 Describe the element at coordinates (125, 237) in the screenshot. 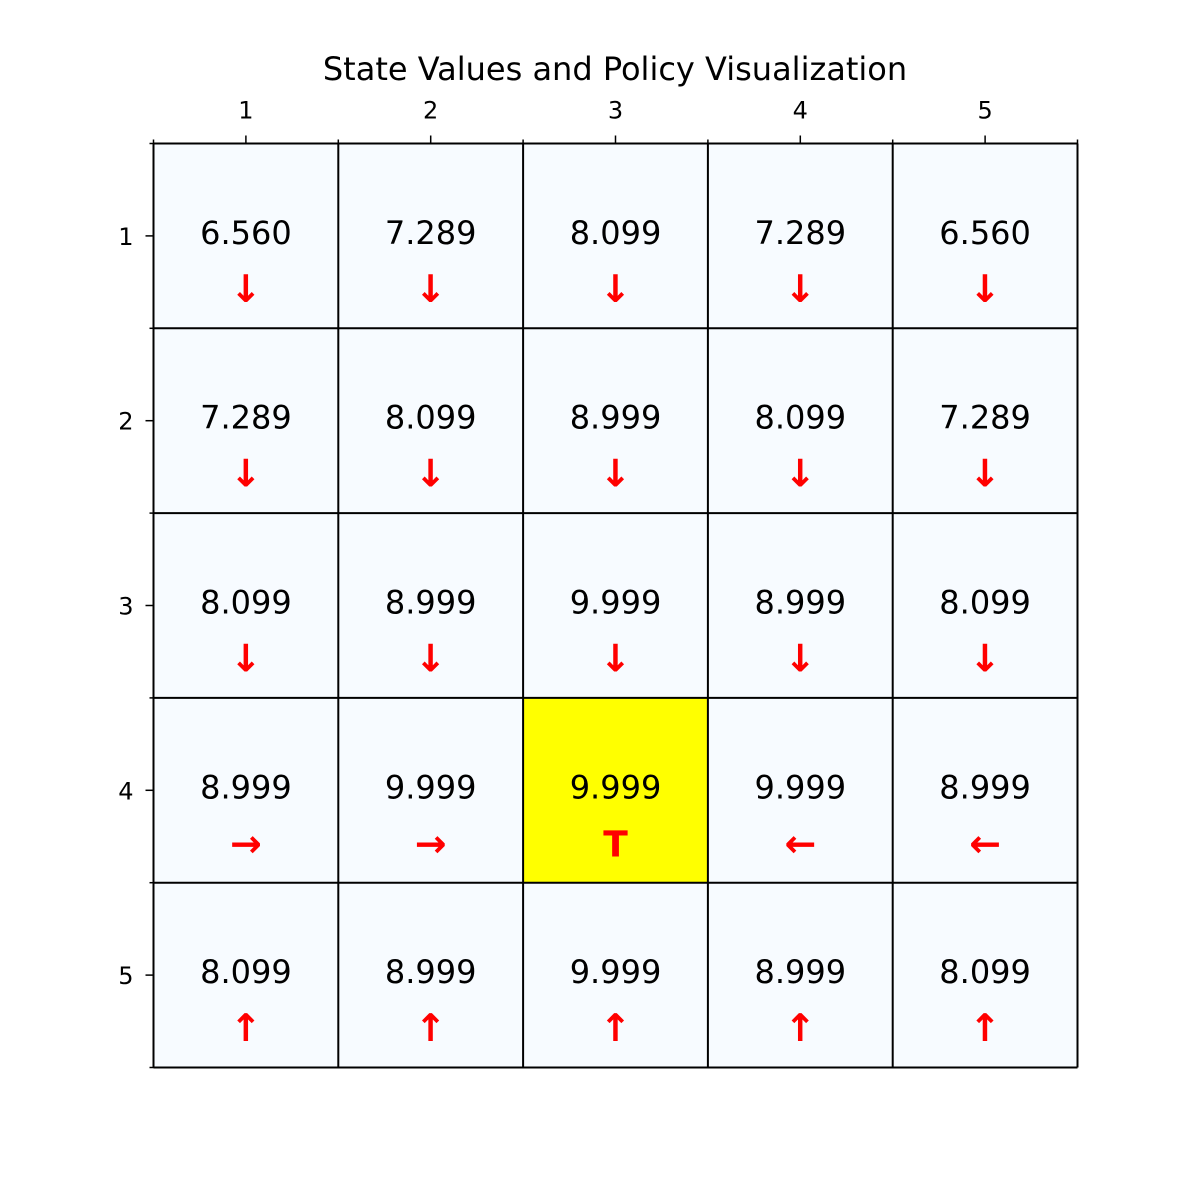

I see `y-tick-label: 1` at that location.